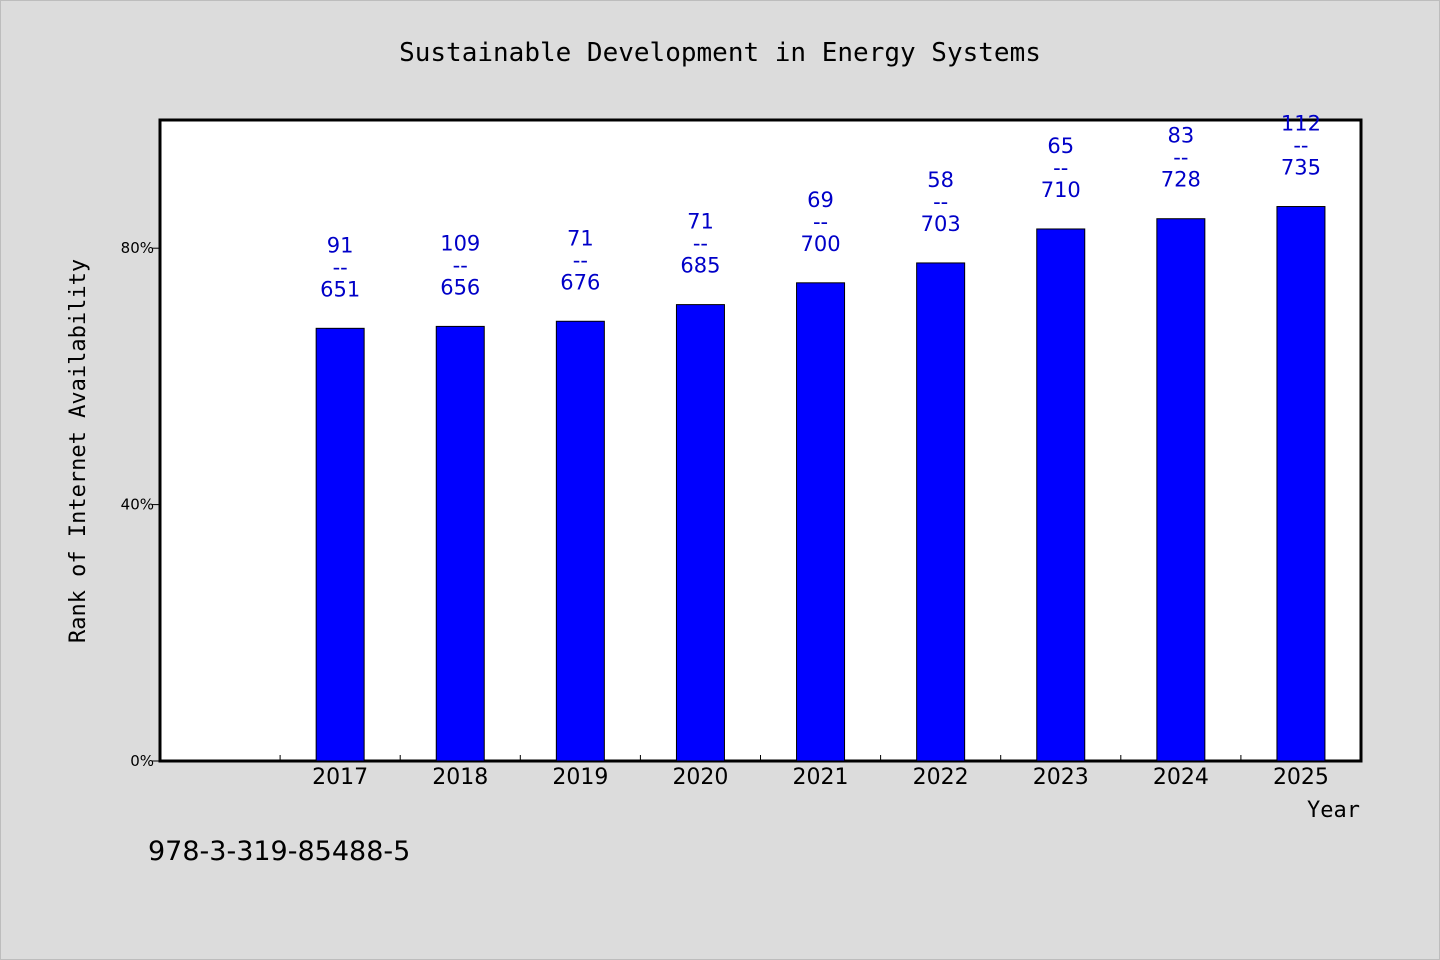  I want to click on x-tick-label: 2018, so click(460, 777).